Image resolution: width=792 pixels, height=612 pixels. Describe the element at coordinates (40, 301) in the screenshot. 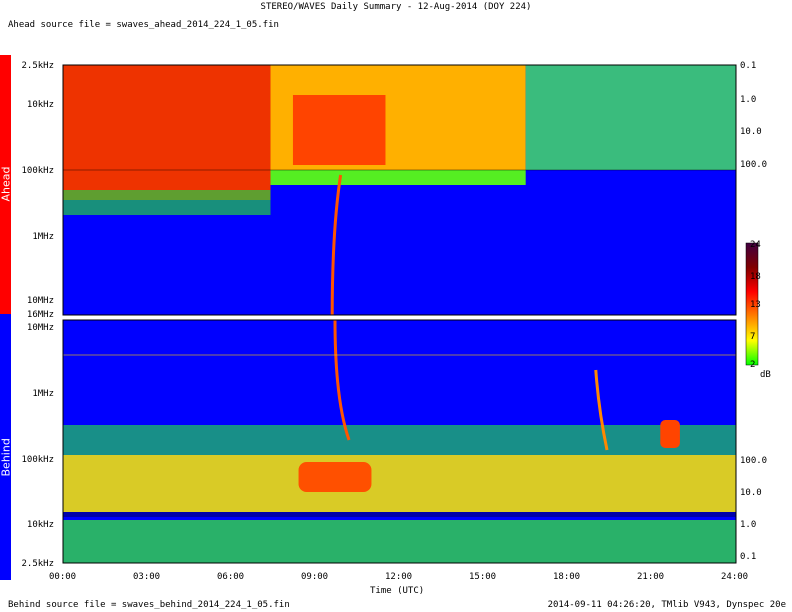

I see `ahead-ytick-10mhz: 10MHz` at that location.